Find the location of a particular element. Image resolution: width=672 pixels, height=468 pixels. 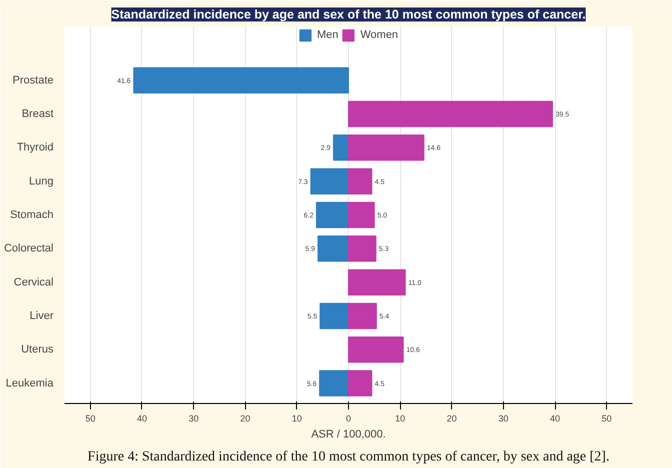

y-tick-label: Prostate is located at coordinates (33, 80).